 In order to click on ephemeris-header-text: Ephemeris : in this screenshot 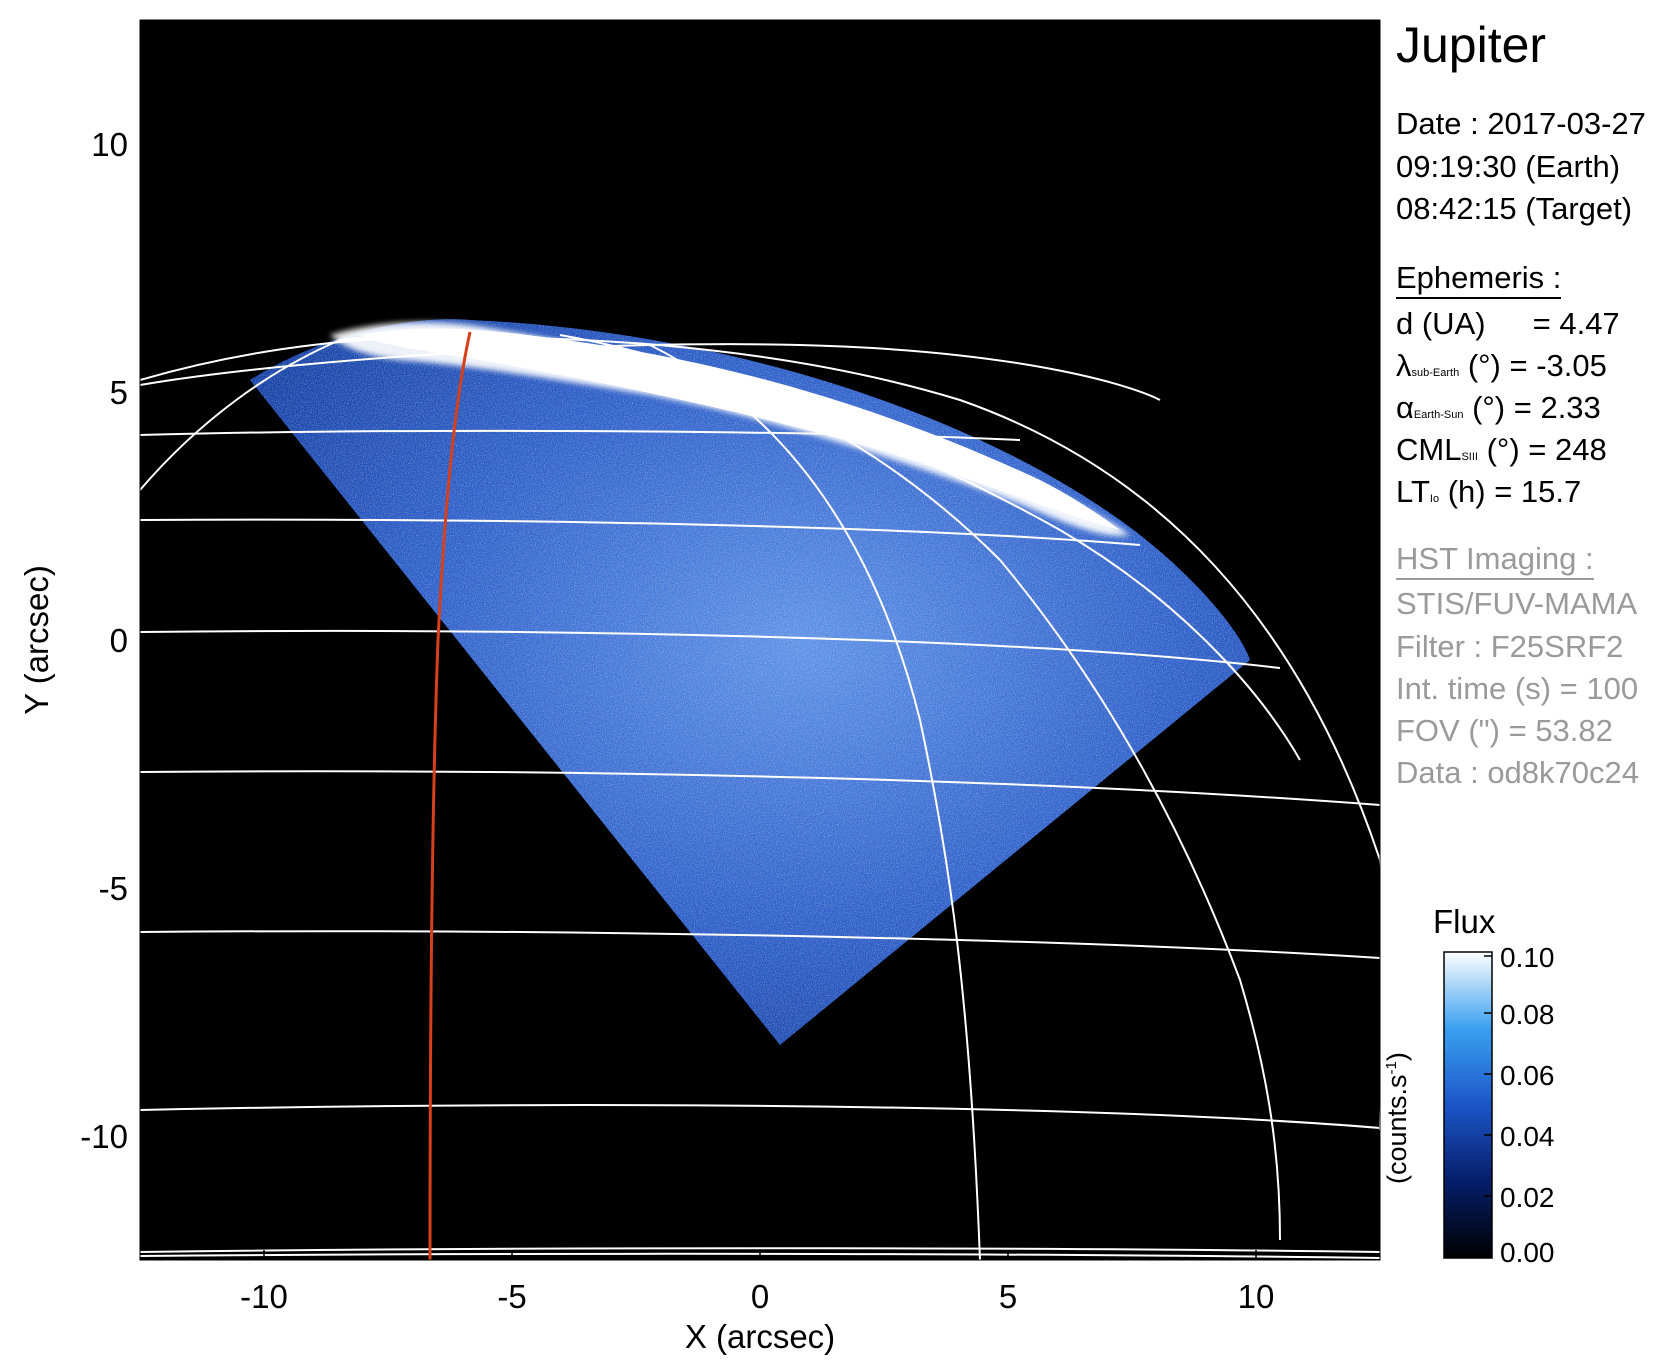, I will do `click(1479, 280)`.